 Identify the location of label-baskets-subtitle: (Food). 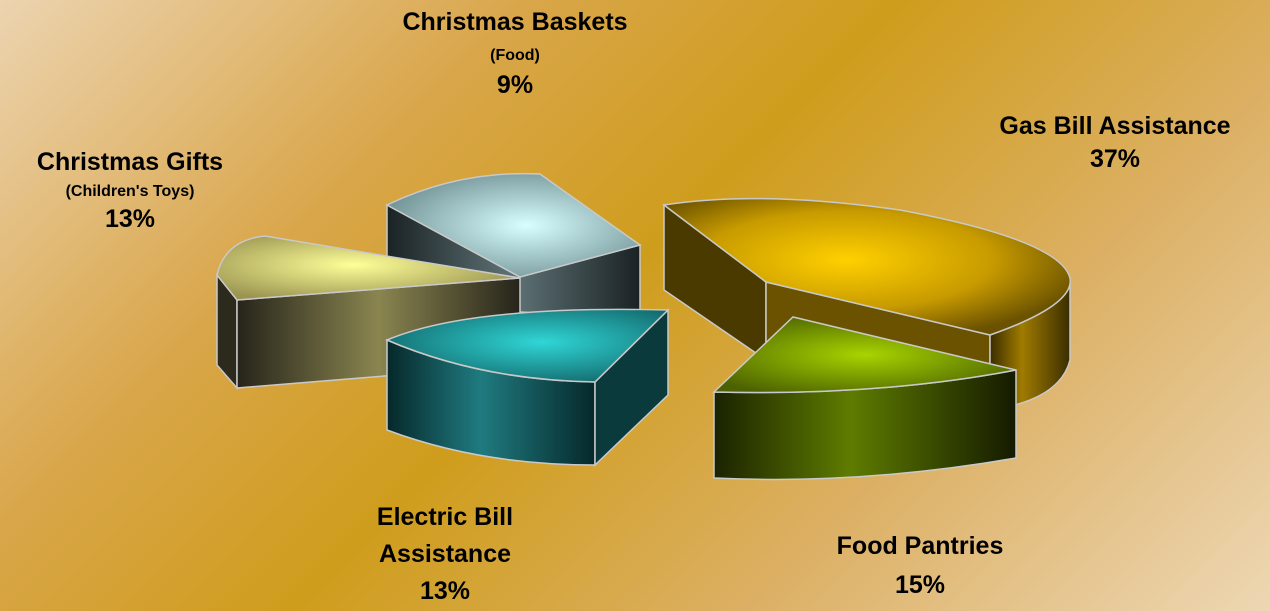
(515, 55).